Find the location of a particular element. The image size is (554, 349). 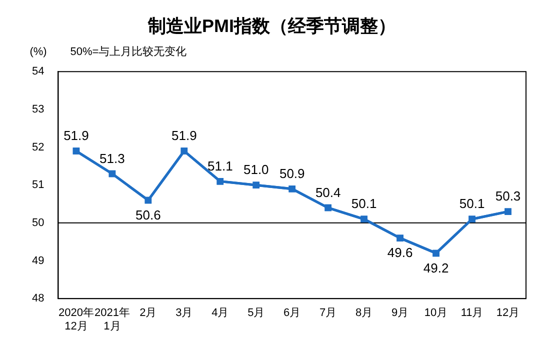

chart-title: 制造业PMI指数（经季节调整） is located at coordinates (271, 26).